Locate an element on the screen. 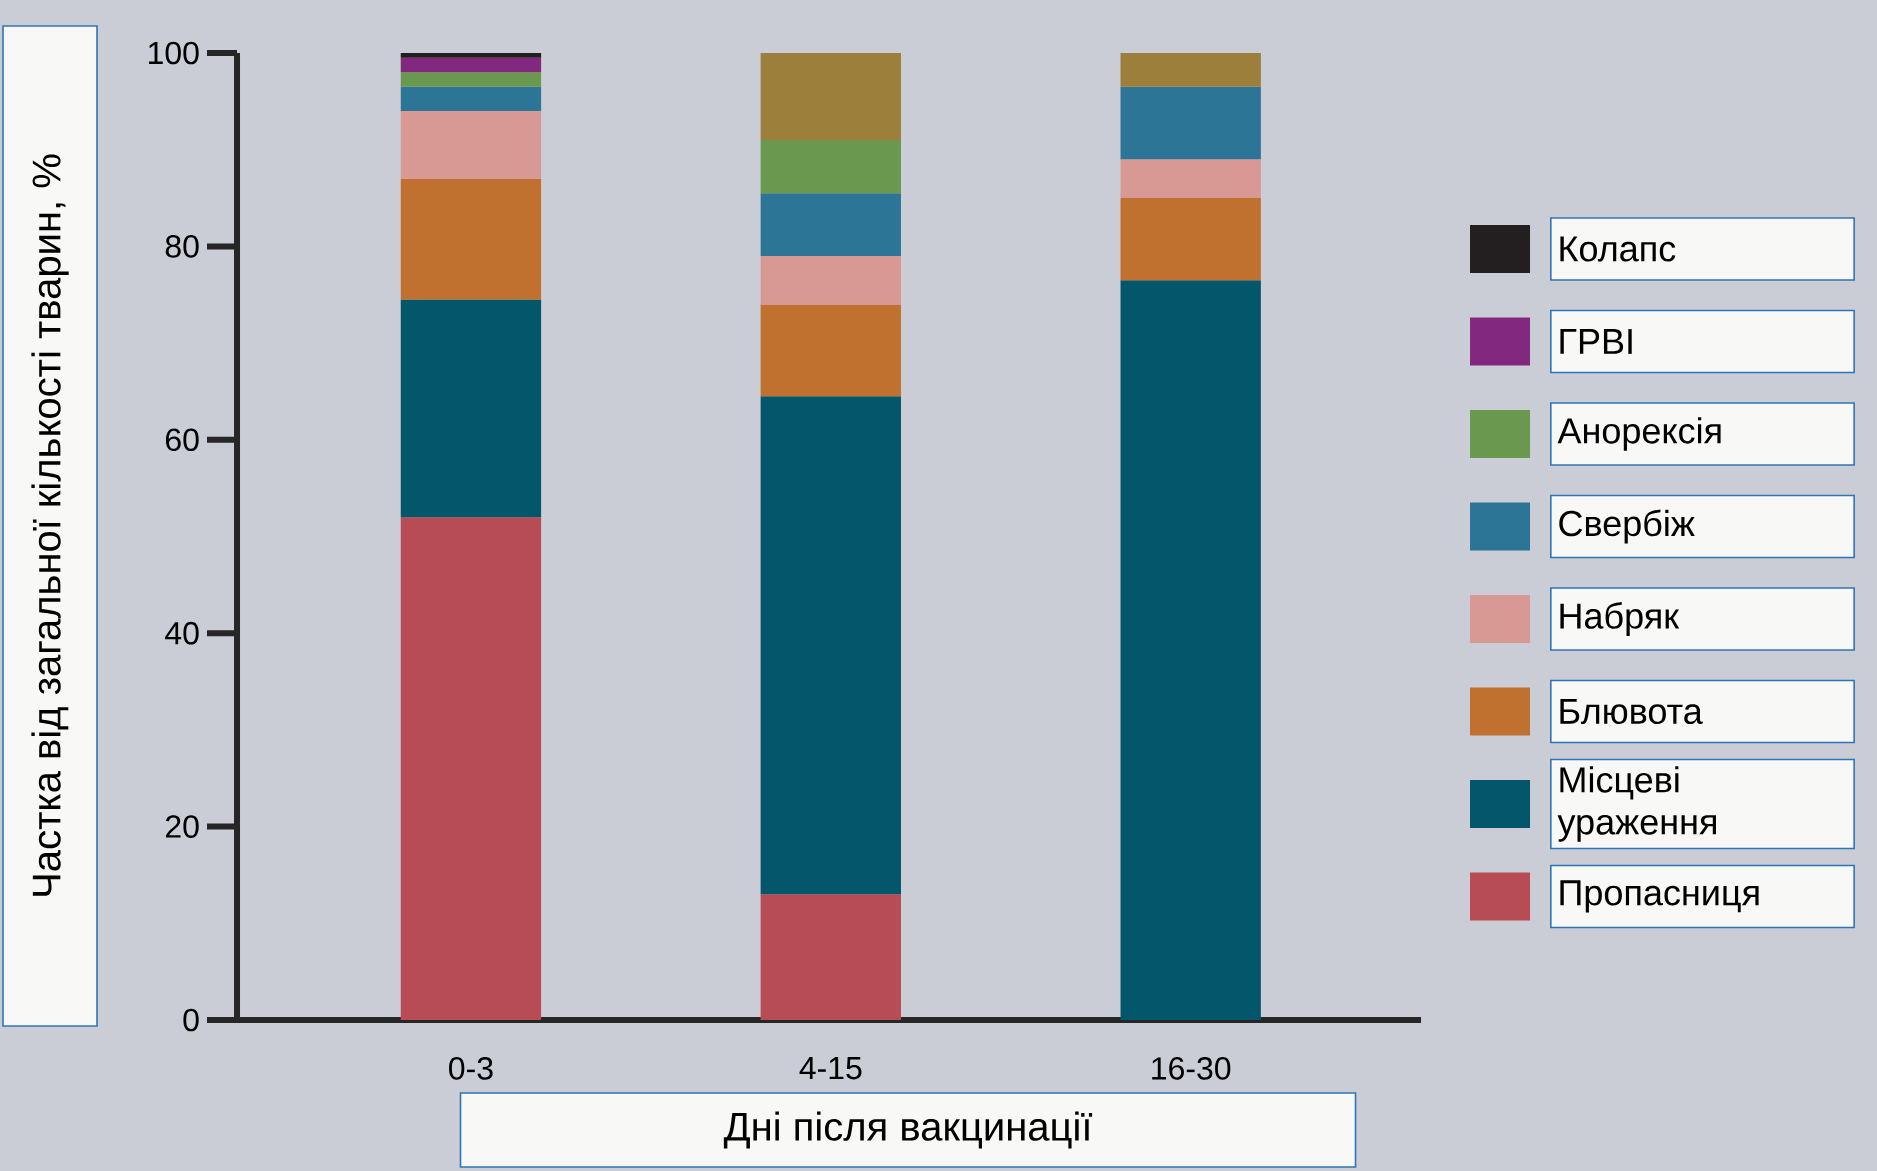 The width and height of the screenshot is (1877, 1171). y-tick-label: 60 is located at coordinates (182, 440).